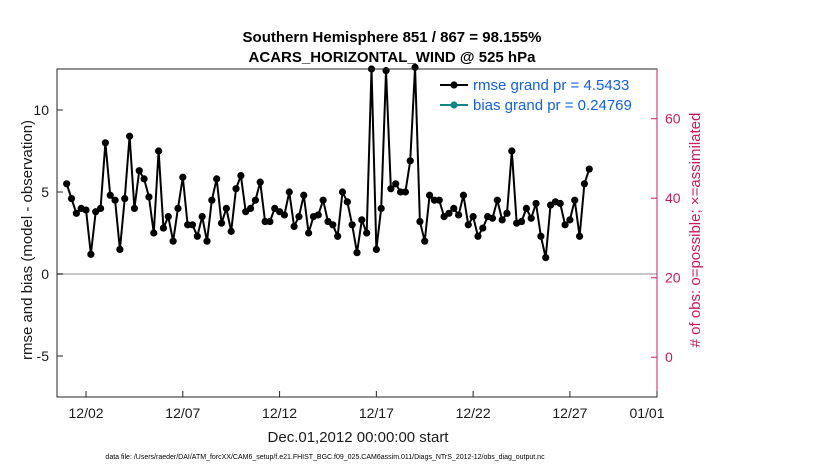  What do you see at coordinates (392, 37) in the screenshot?
I see `chart-title: Southern Hemisphere 851 / 867 = 98.155%` at bounding box center [392, 37].